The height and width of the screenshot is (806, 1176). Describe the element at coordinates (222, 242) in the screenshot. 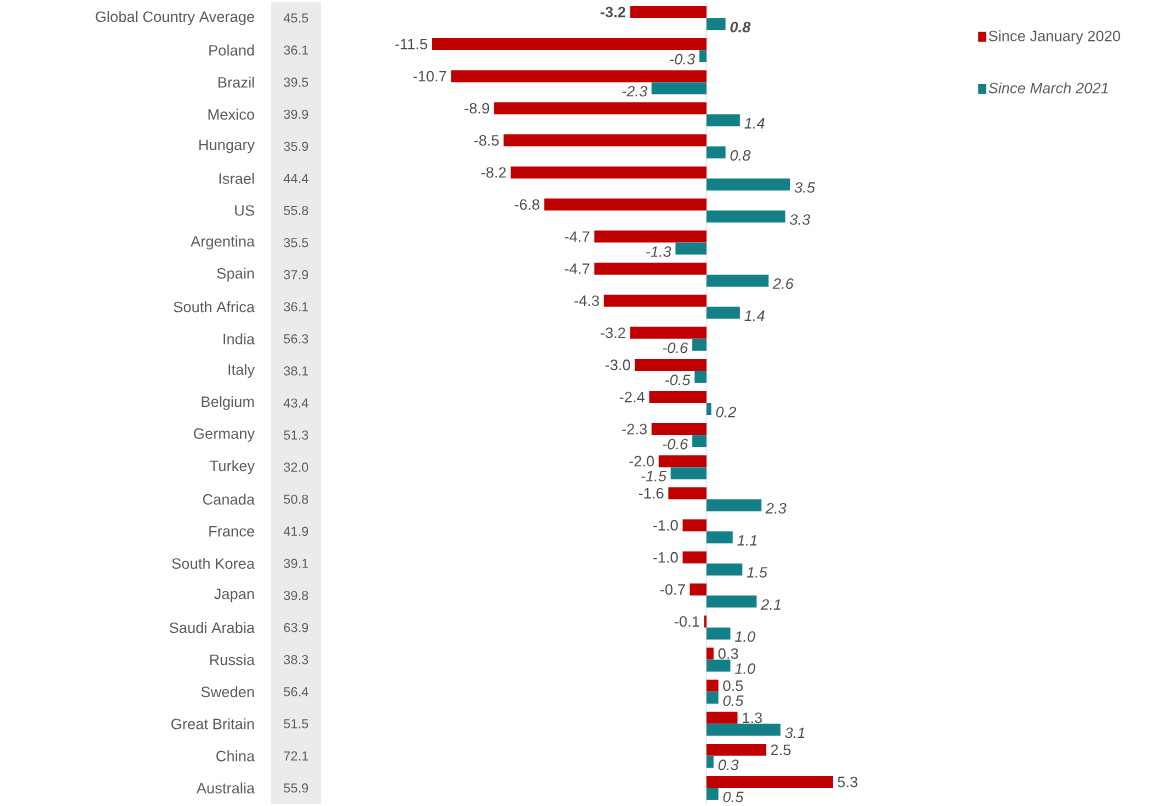

I see `y-tick-label: Argentina` at that location.